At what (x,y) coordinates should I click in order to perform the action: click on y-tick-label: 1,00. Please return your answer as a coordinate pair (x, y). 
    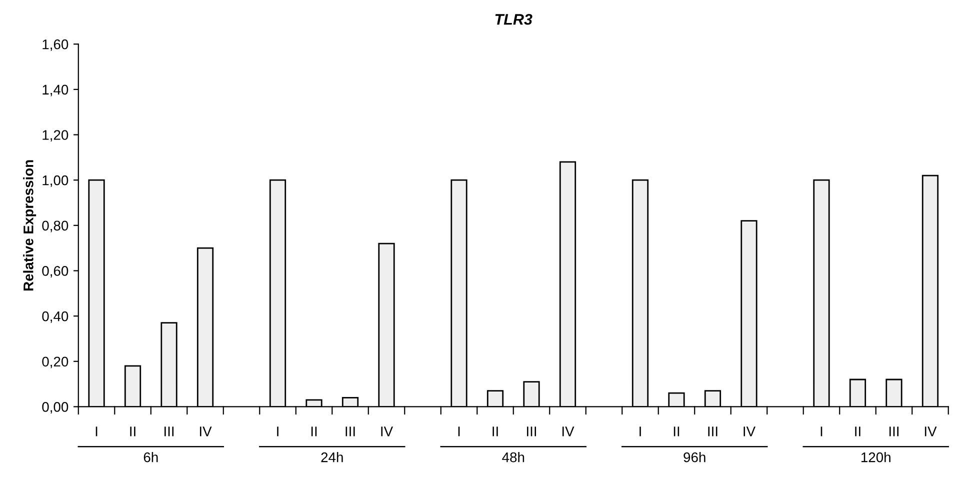
    Looking at the image, I should click on (55, 181).